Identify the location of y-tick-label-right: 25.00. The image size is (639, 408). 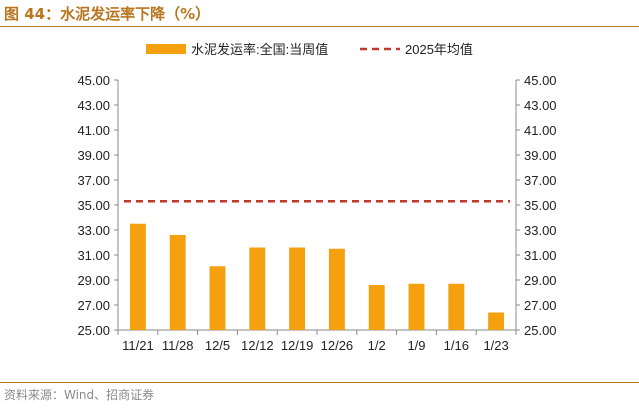
(540, 330).